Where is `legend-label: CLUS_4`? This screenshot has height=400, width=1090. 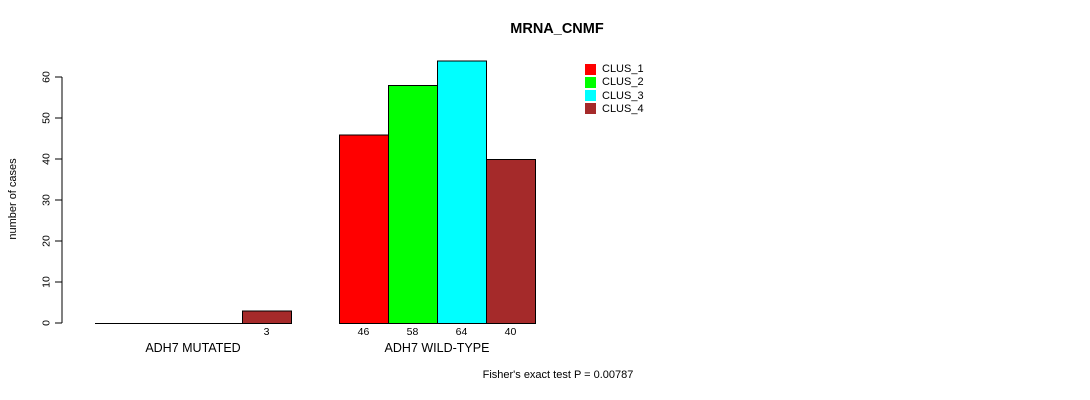
legend-label: CLUS_4 is located at coordinates (623, 108).